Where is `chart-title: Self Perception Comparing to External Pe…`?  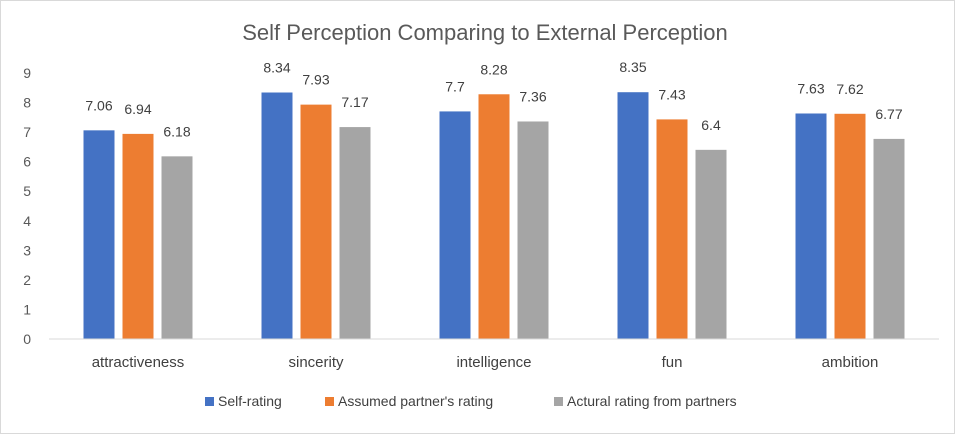 chart-title: Self Perception Comparing to External Pe… is located at coordinates (484, 32).